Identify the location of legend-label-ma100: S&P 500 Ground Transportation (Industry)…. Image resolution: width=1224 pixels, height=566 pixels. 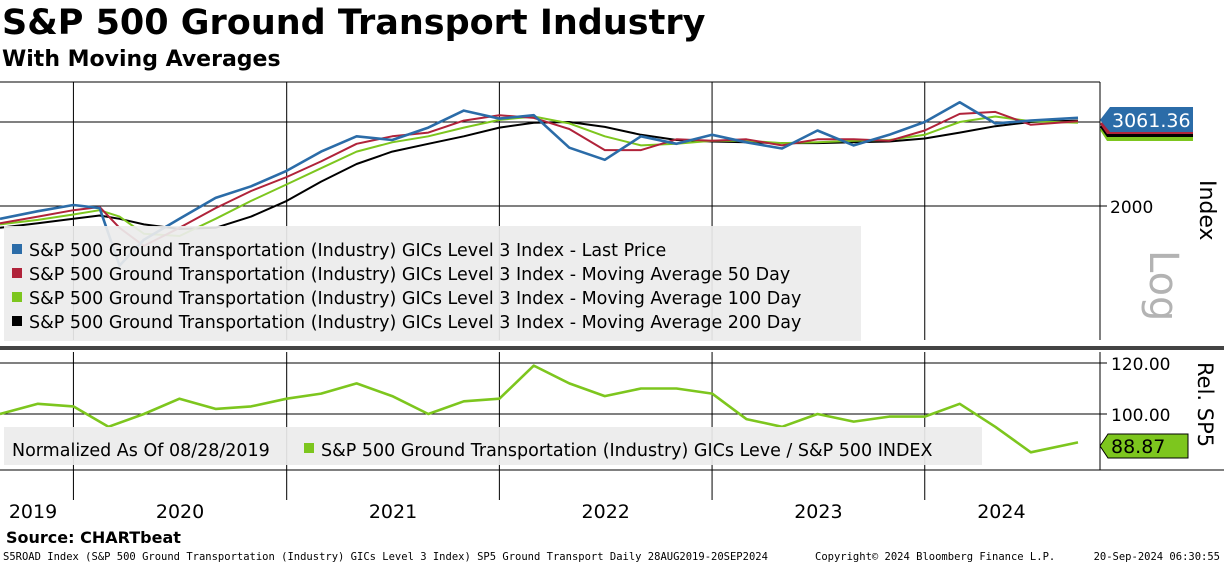
(415, 299).